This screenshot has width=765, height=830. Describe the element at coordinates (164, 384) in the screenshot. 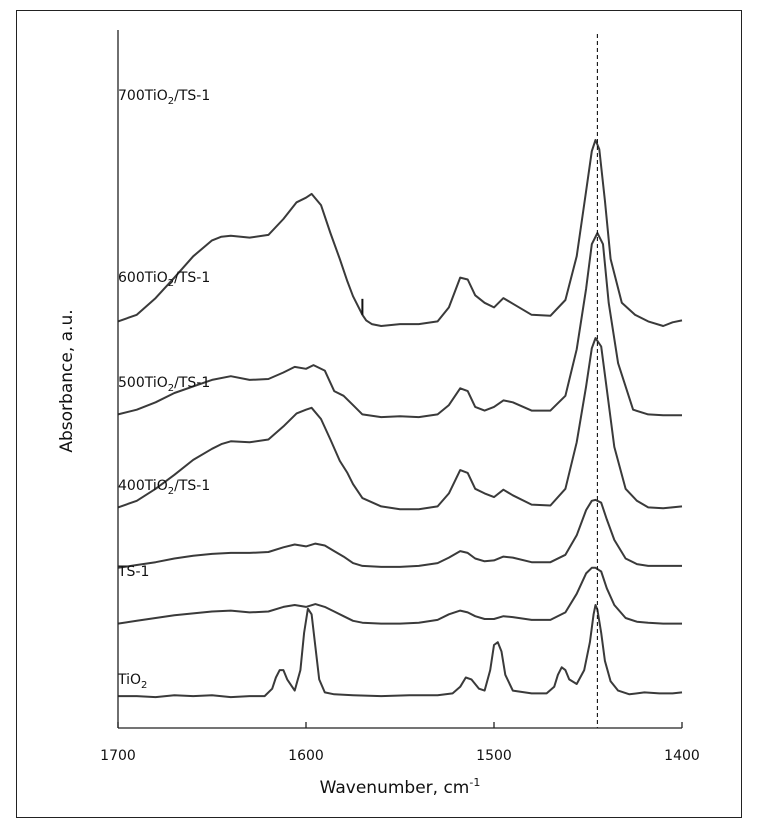

I see `series-label-2: 500TiO2/TS-1` at that location.